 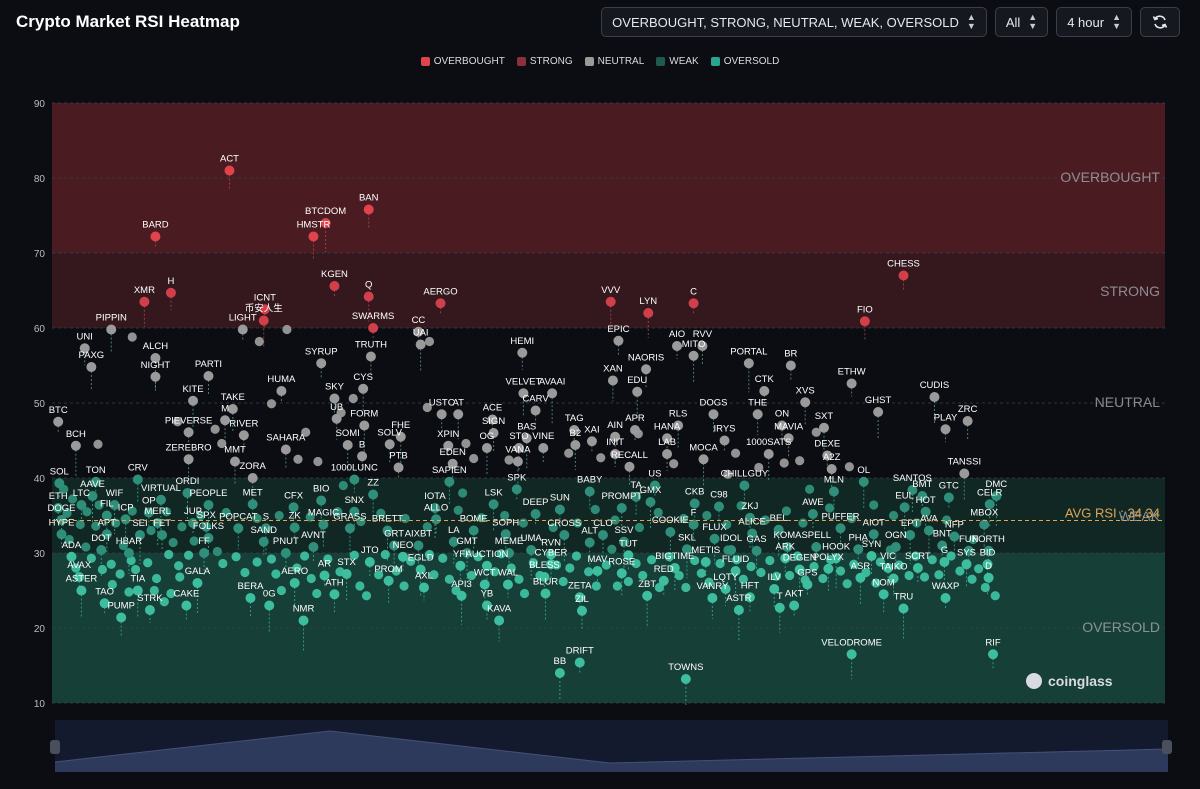 I want to click on coin-label: ARK, so click(x=786, y=546).